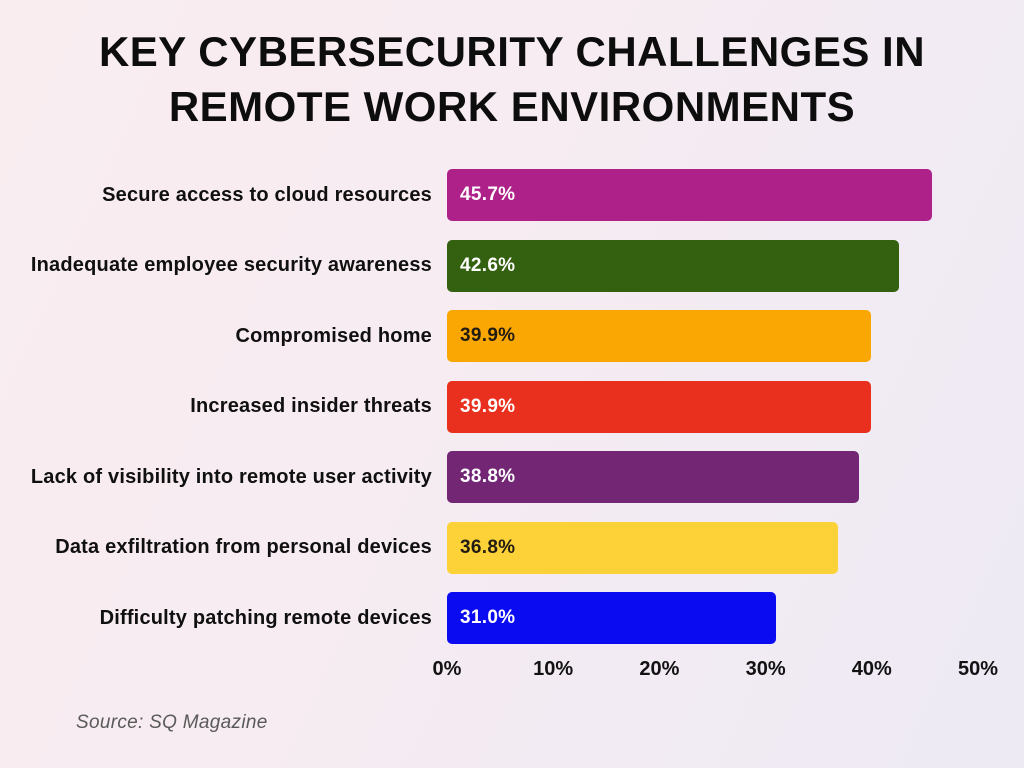  I want to click on bar-track: 36.8%, so click(712, 547).